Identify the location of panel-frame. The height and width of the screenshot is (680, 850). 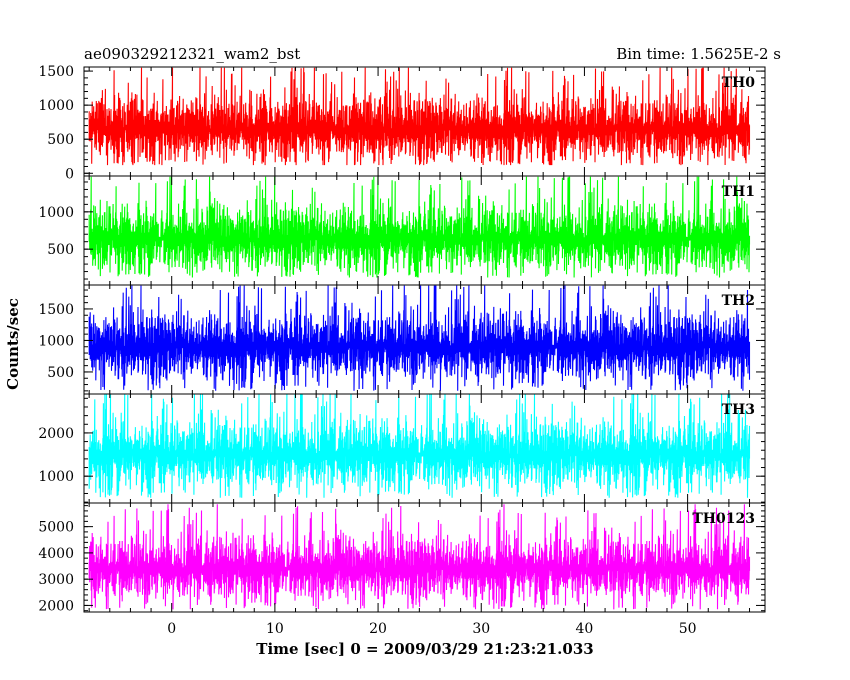
(424, 557).